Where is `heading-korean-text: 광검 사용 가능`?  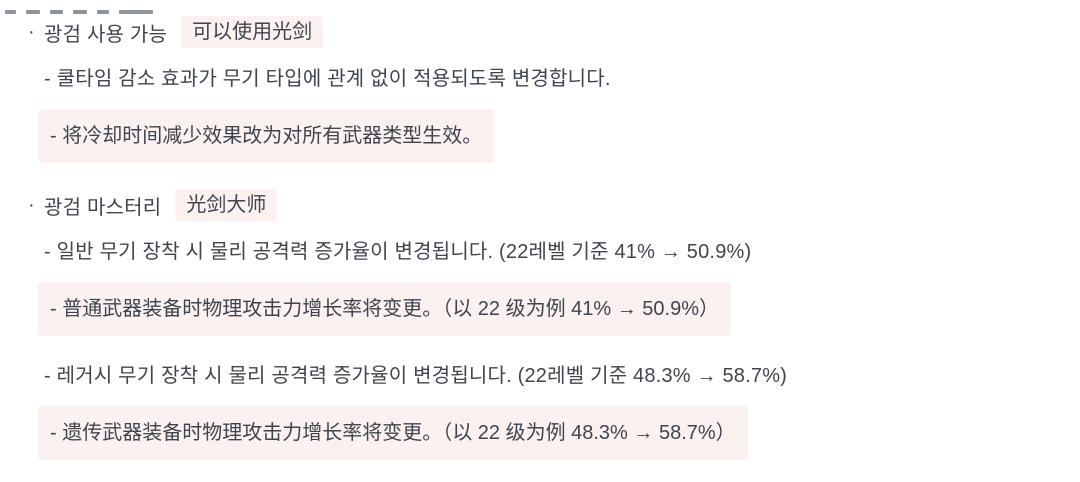
heading-korean-text: 광검 사용 가능 is located at coordinates (106, 34).